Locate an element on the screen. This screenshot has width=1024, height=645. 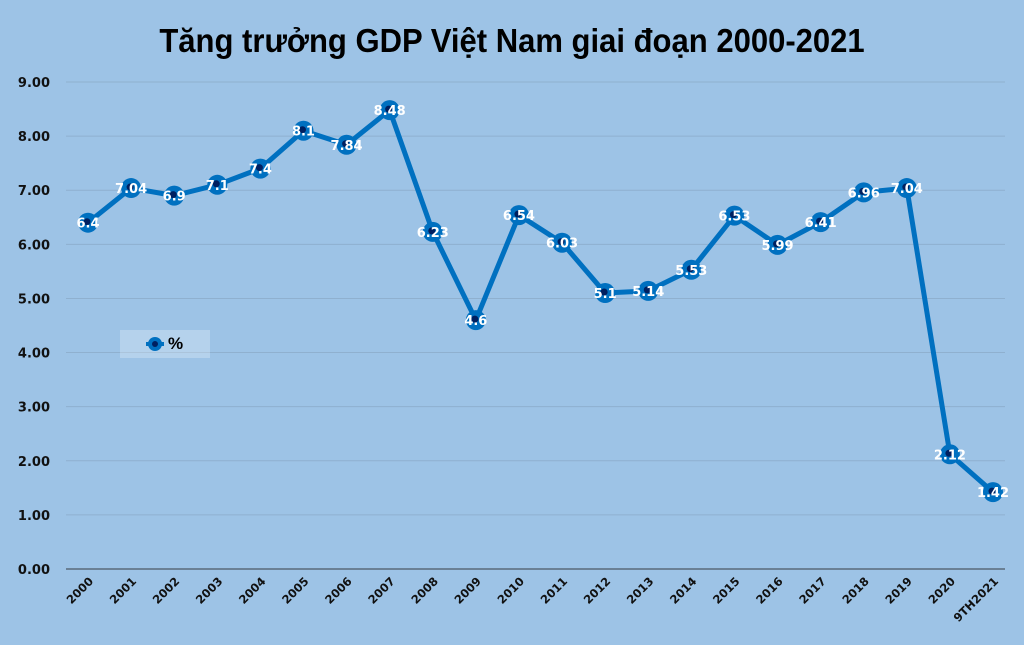
data-label: 6.4 is located at coordinates (87, 224).